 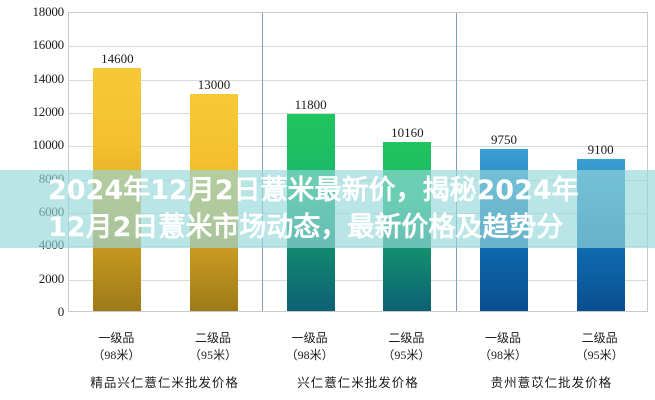 What do you see at coordinates (407, 132) in the screenshot?
I see `bar-value-label: 10160` at bounding box center [407, 132].